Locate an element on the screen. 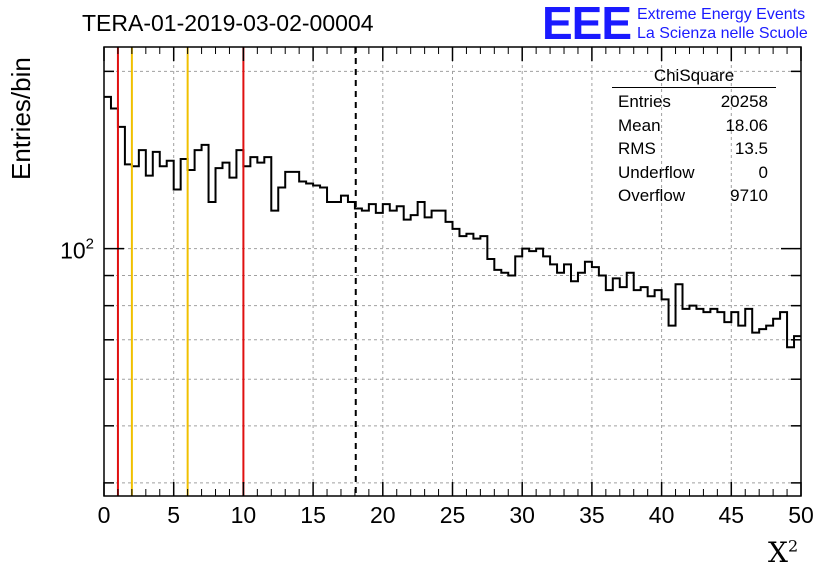 The height and width of the screenshot is (572, 836). stats-label: RMS is located at coordinates (637, 148).